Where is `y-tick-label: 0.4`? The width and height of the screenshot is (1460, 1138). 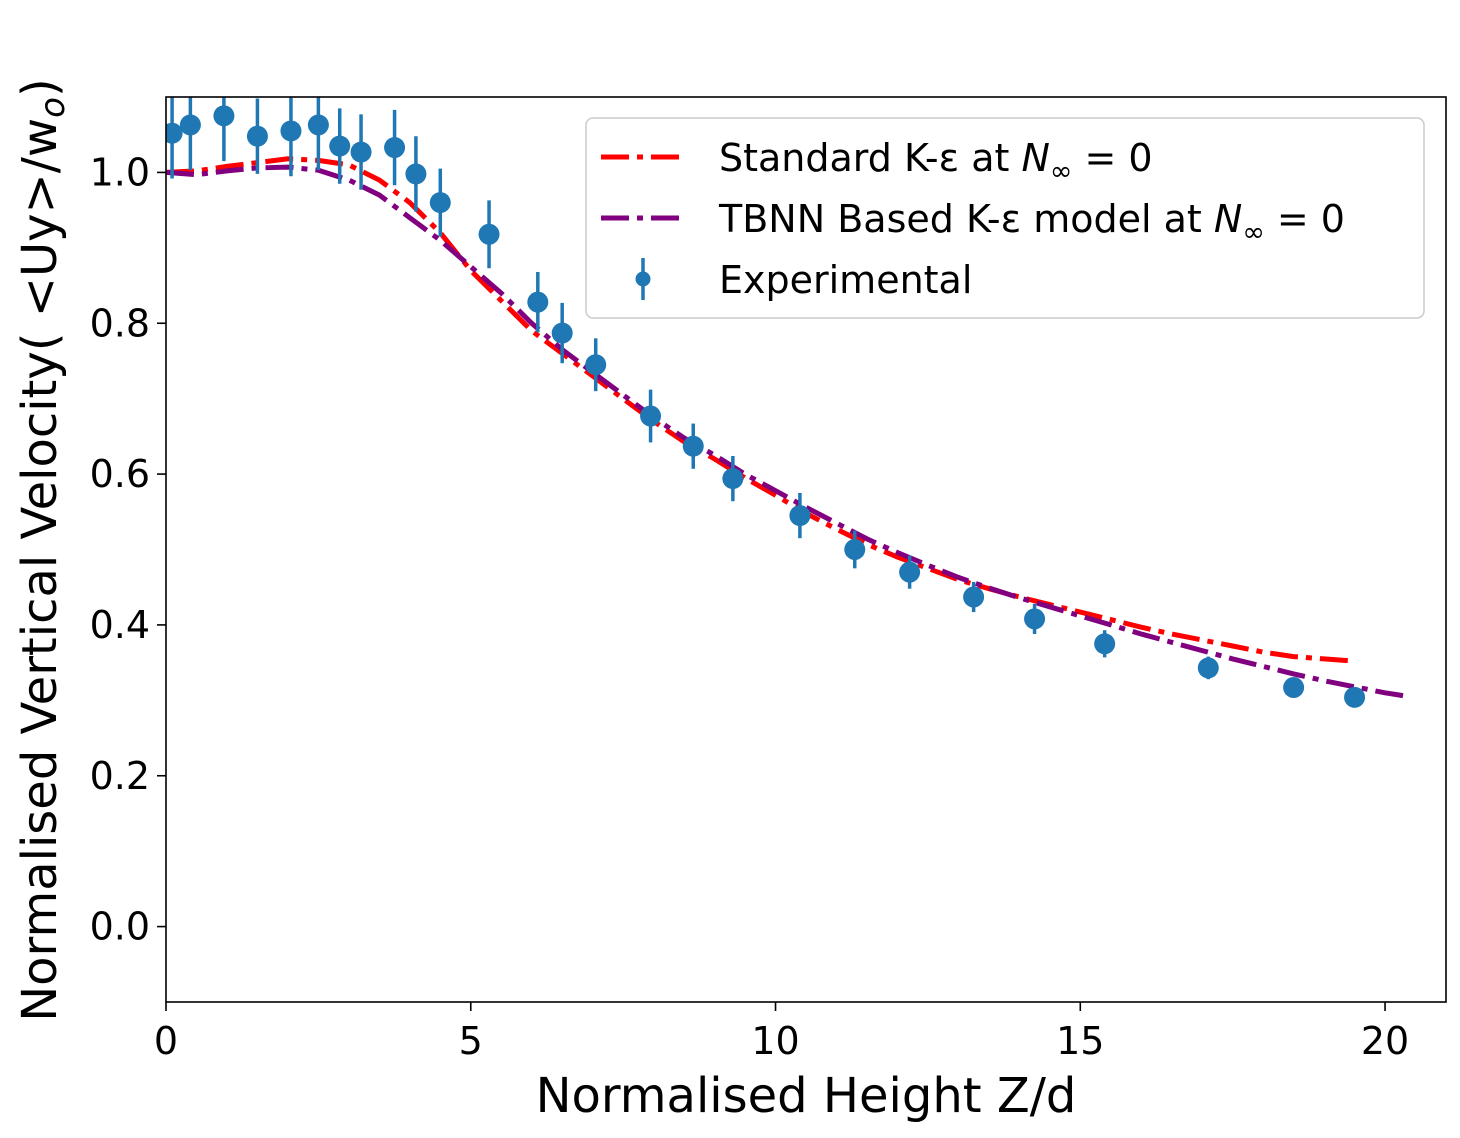 y-tick-label: 0.4 is located at coordinates (120, 625).